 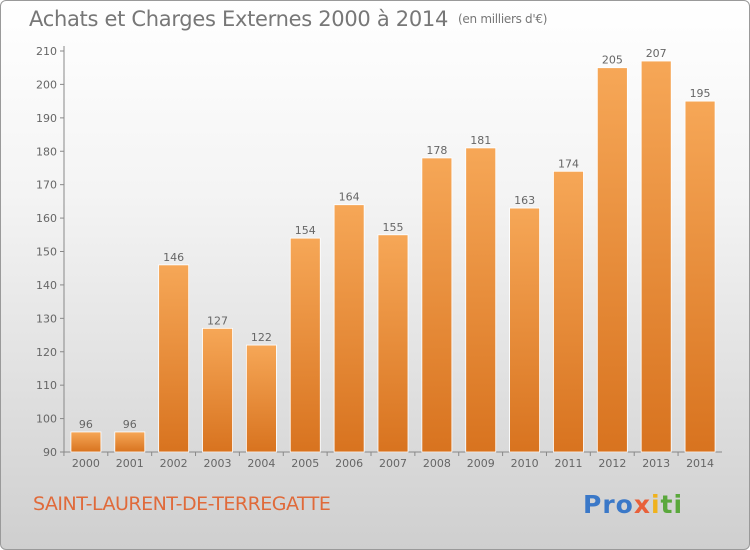 I want to click on x-tick-label: 2008, so click(x=437, y=463).